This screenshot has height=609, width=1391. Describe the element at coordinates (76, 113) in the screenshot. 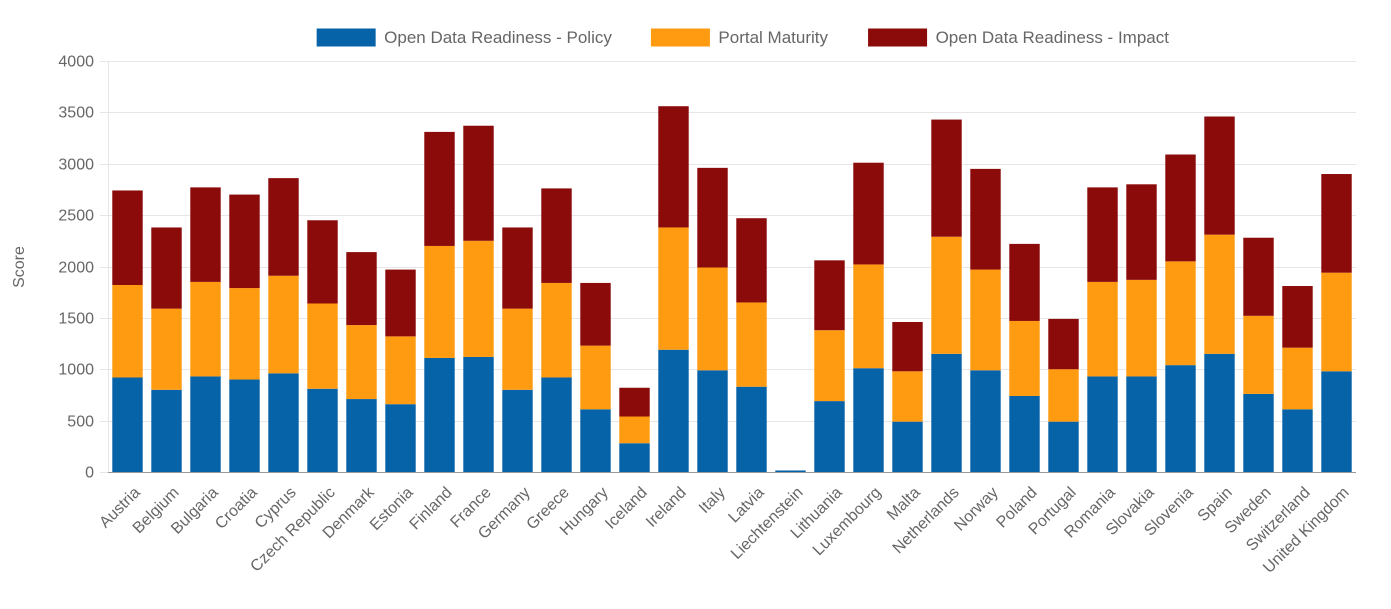

I see `y-tick-label: 3500` at that location.